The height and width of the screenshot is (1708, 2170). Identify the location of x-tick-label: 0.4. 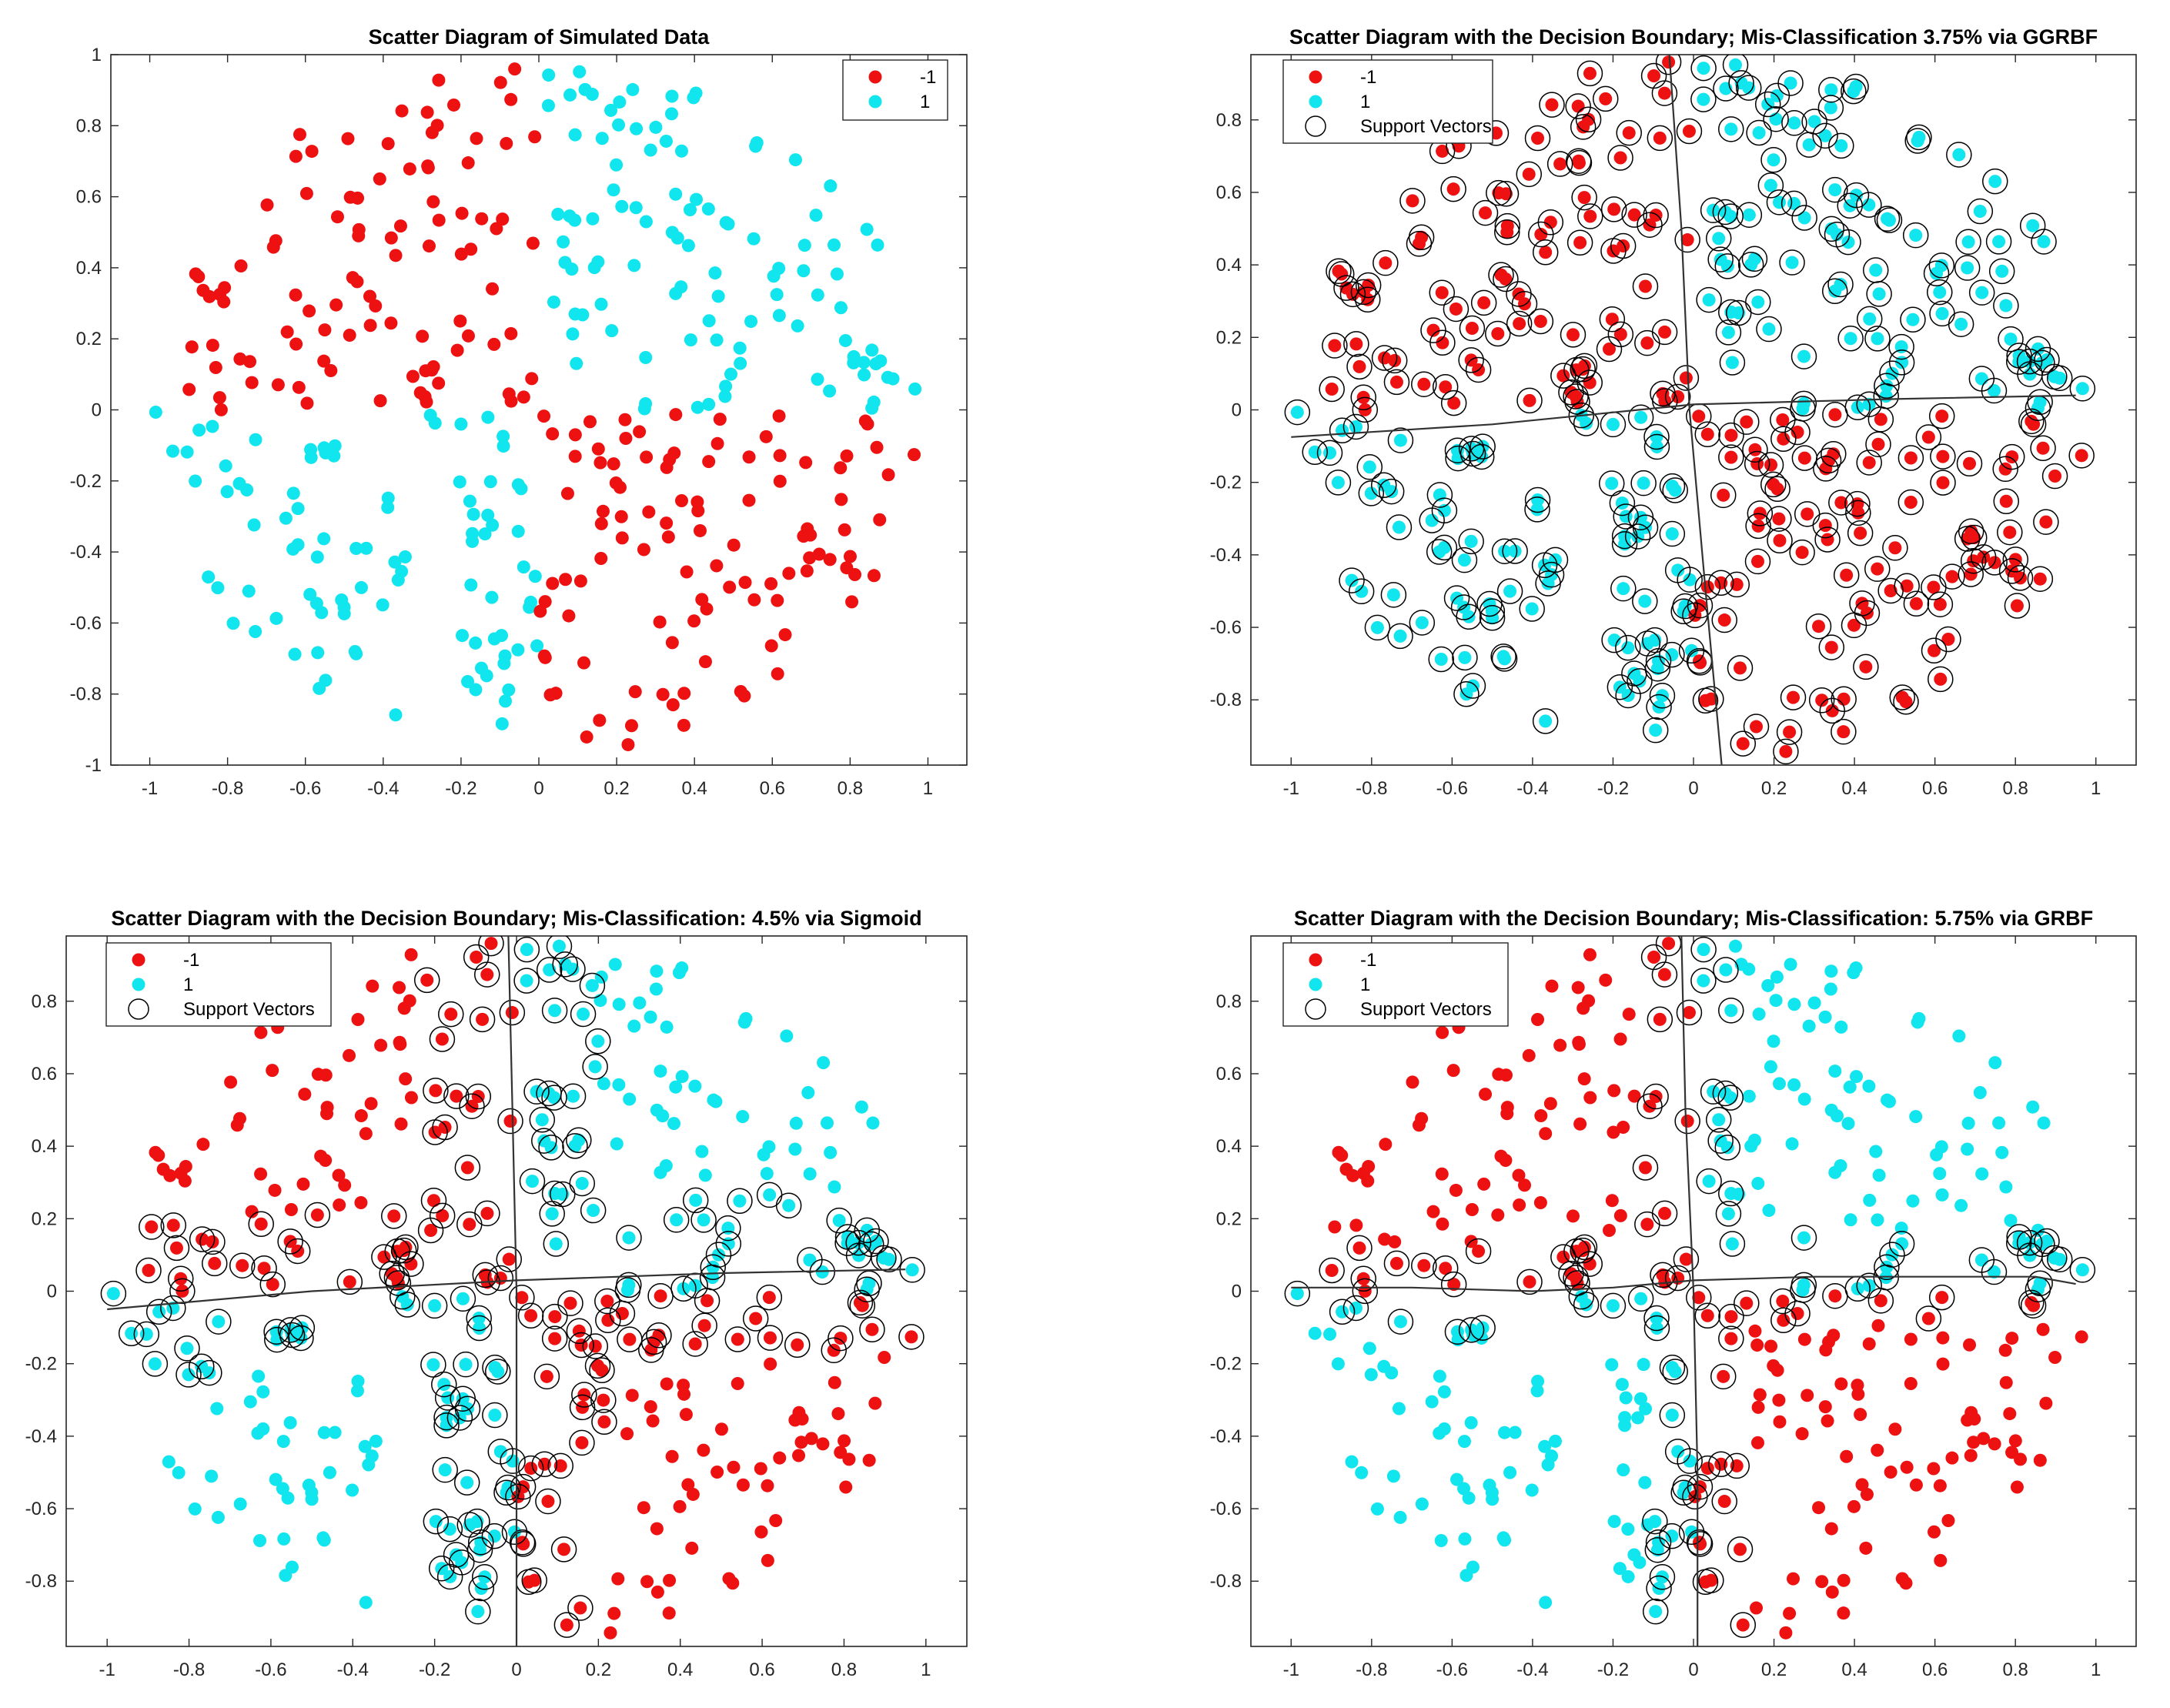
(1854, 1670).